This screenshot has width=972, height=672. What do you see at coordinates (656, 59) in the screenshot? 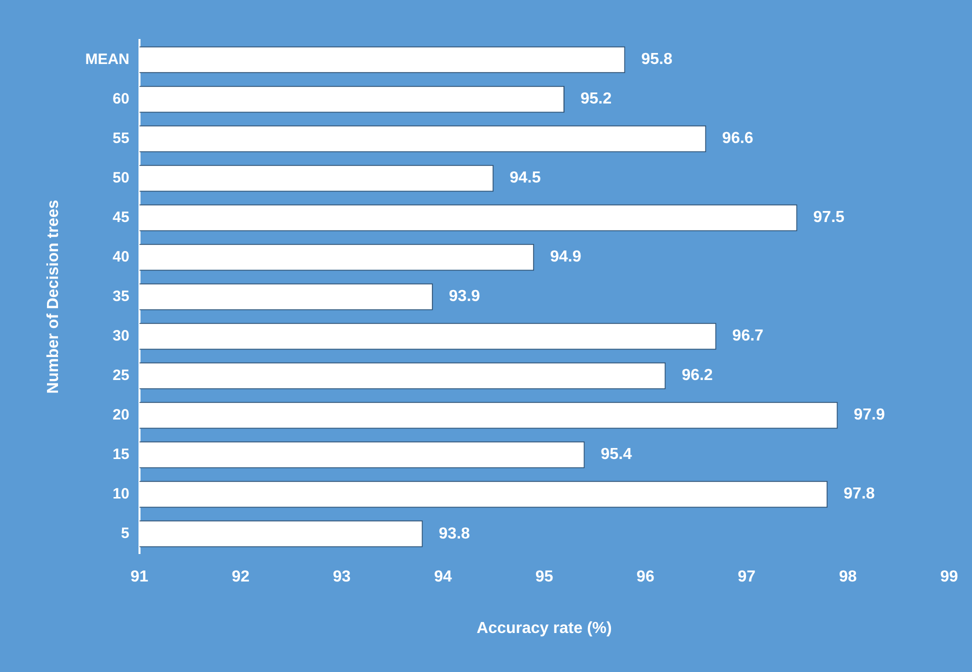
I see `data-label: 95.8` at bounding box center [656, 59].